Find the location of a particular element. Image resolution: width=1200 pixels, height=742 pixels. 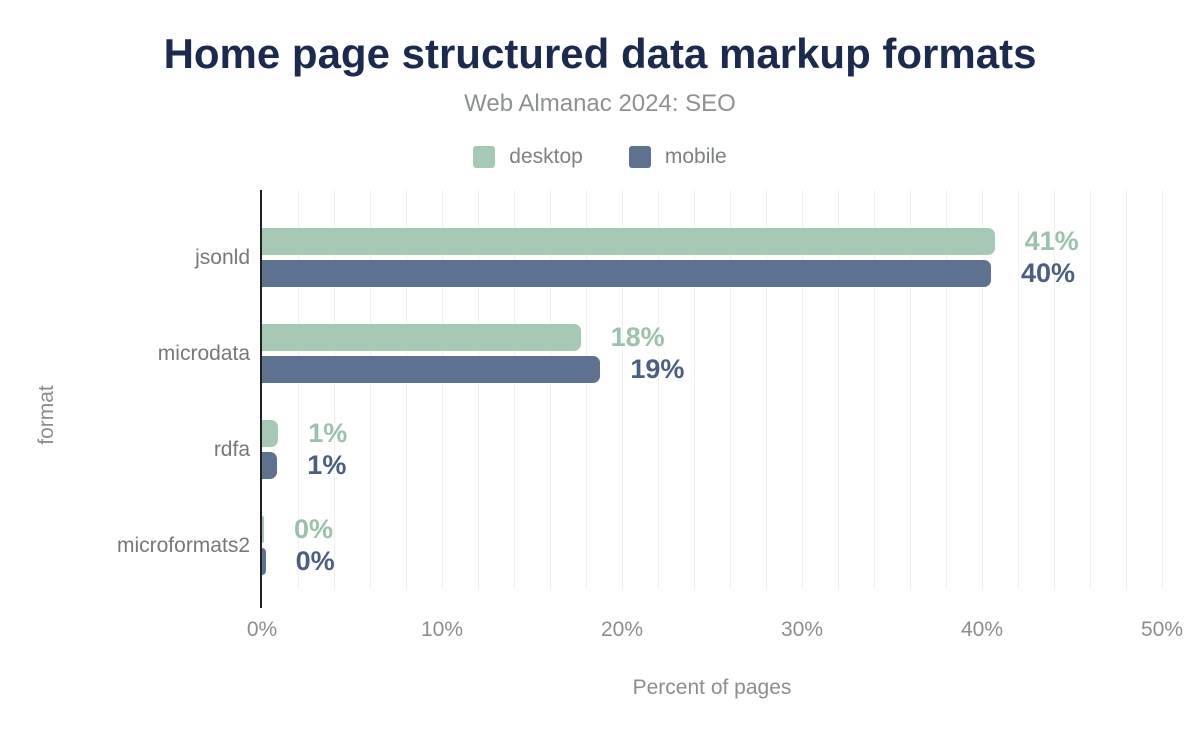

value-label-desktop-rdfa: 1% is located at coordinates (328, 433).